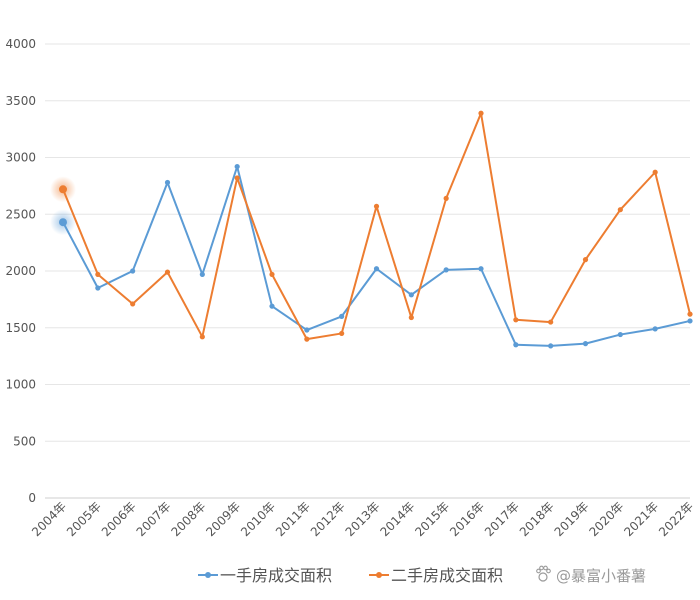  I want to click on x-tick-label: 2013年, so click(363, 519).